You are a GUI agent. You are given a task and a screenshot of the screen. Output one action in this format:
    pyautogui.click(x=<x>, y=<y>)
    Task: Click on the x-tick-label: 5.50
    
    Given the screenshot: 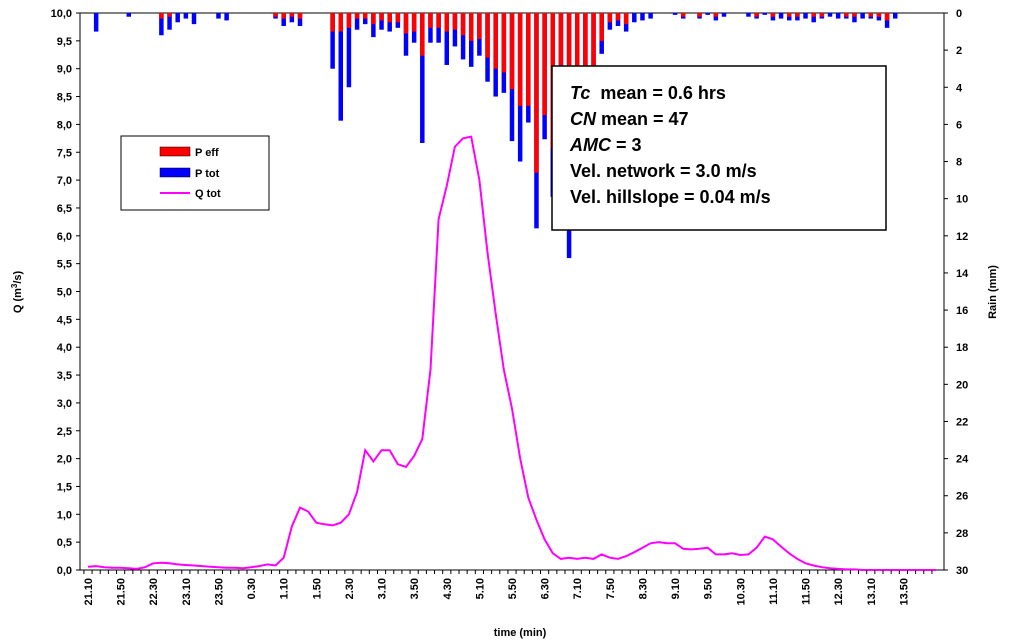 What is the action you would take?
    pyautogui.click(x=513, y=588)
    